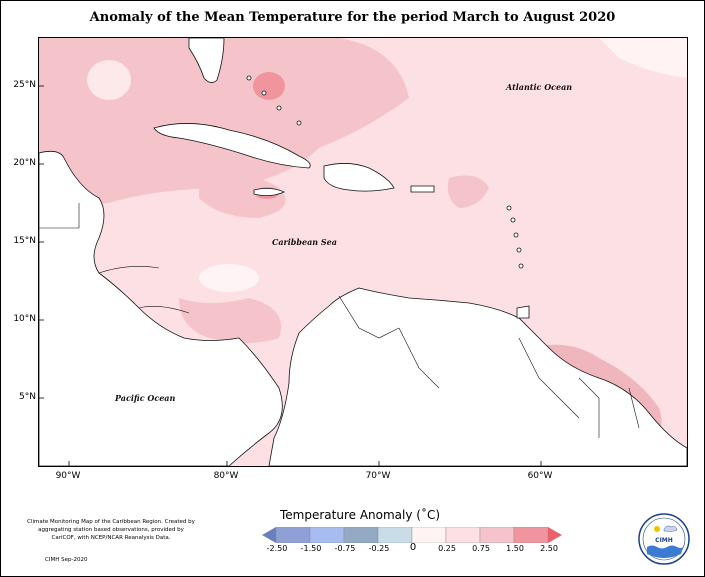 The width and height of the screenshot is (705, 577). I want to click on lon-label-60w: 60°W, so click(540, 476).